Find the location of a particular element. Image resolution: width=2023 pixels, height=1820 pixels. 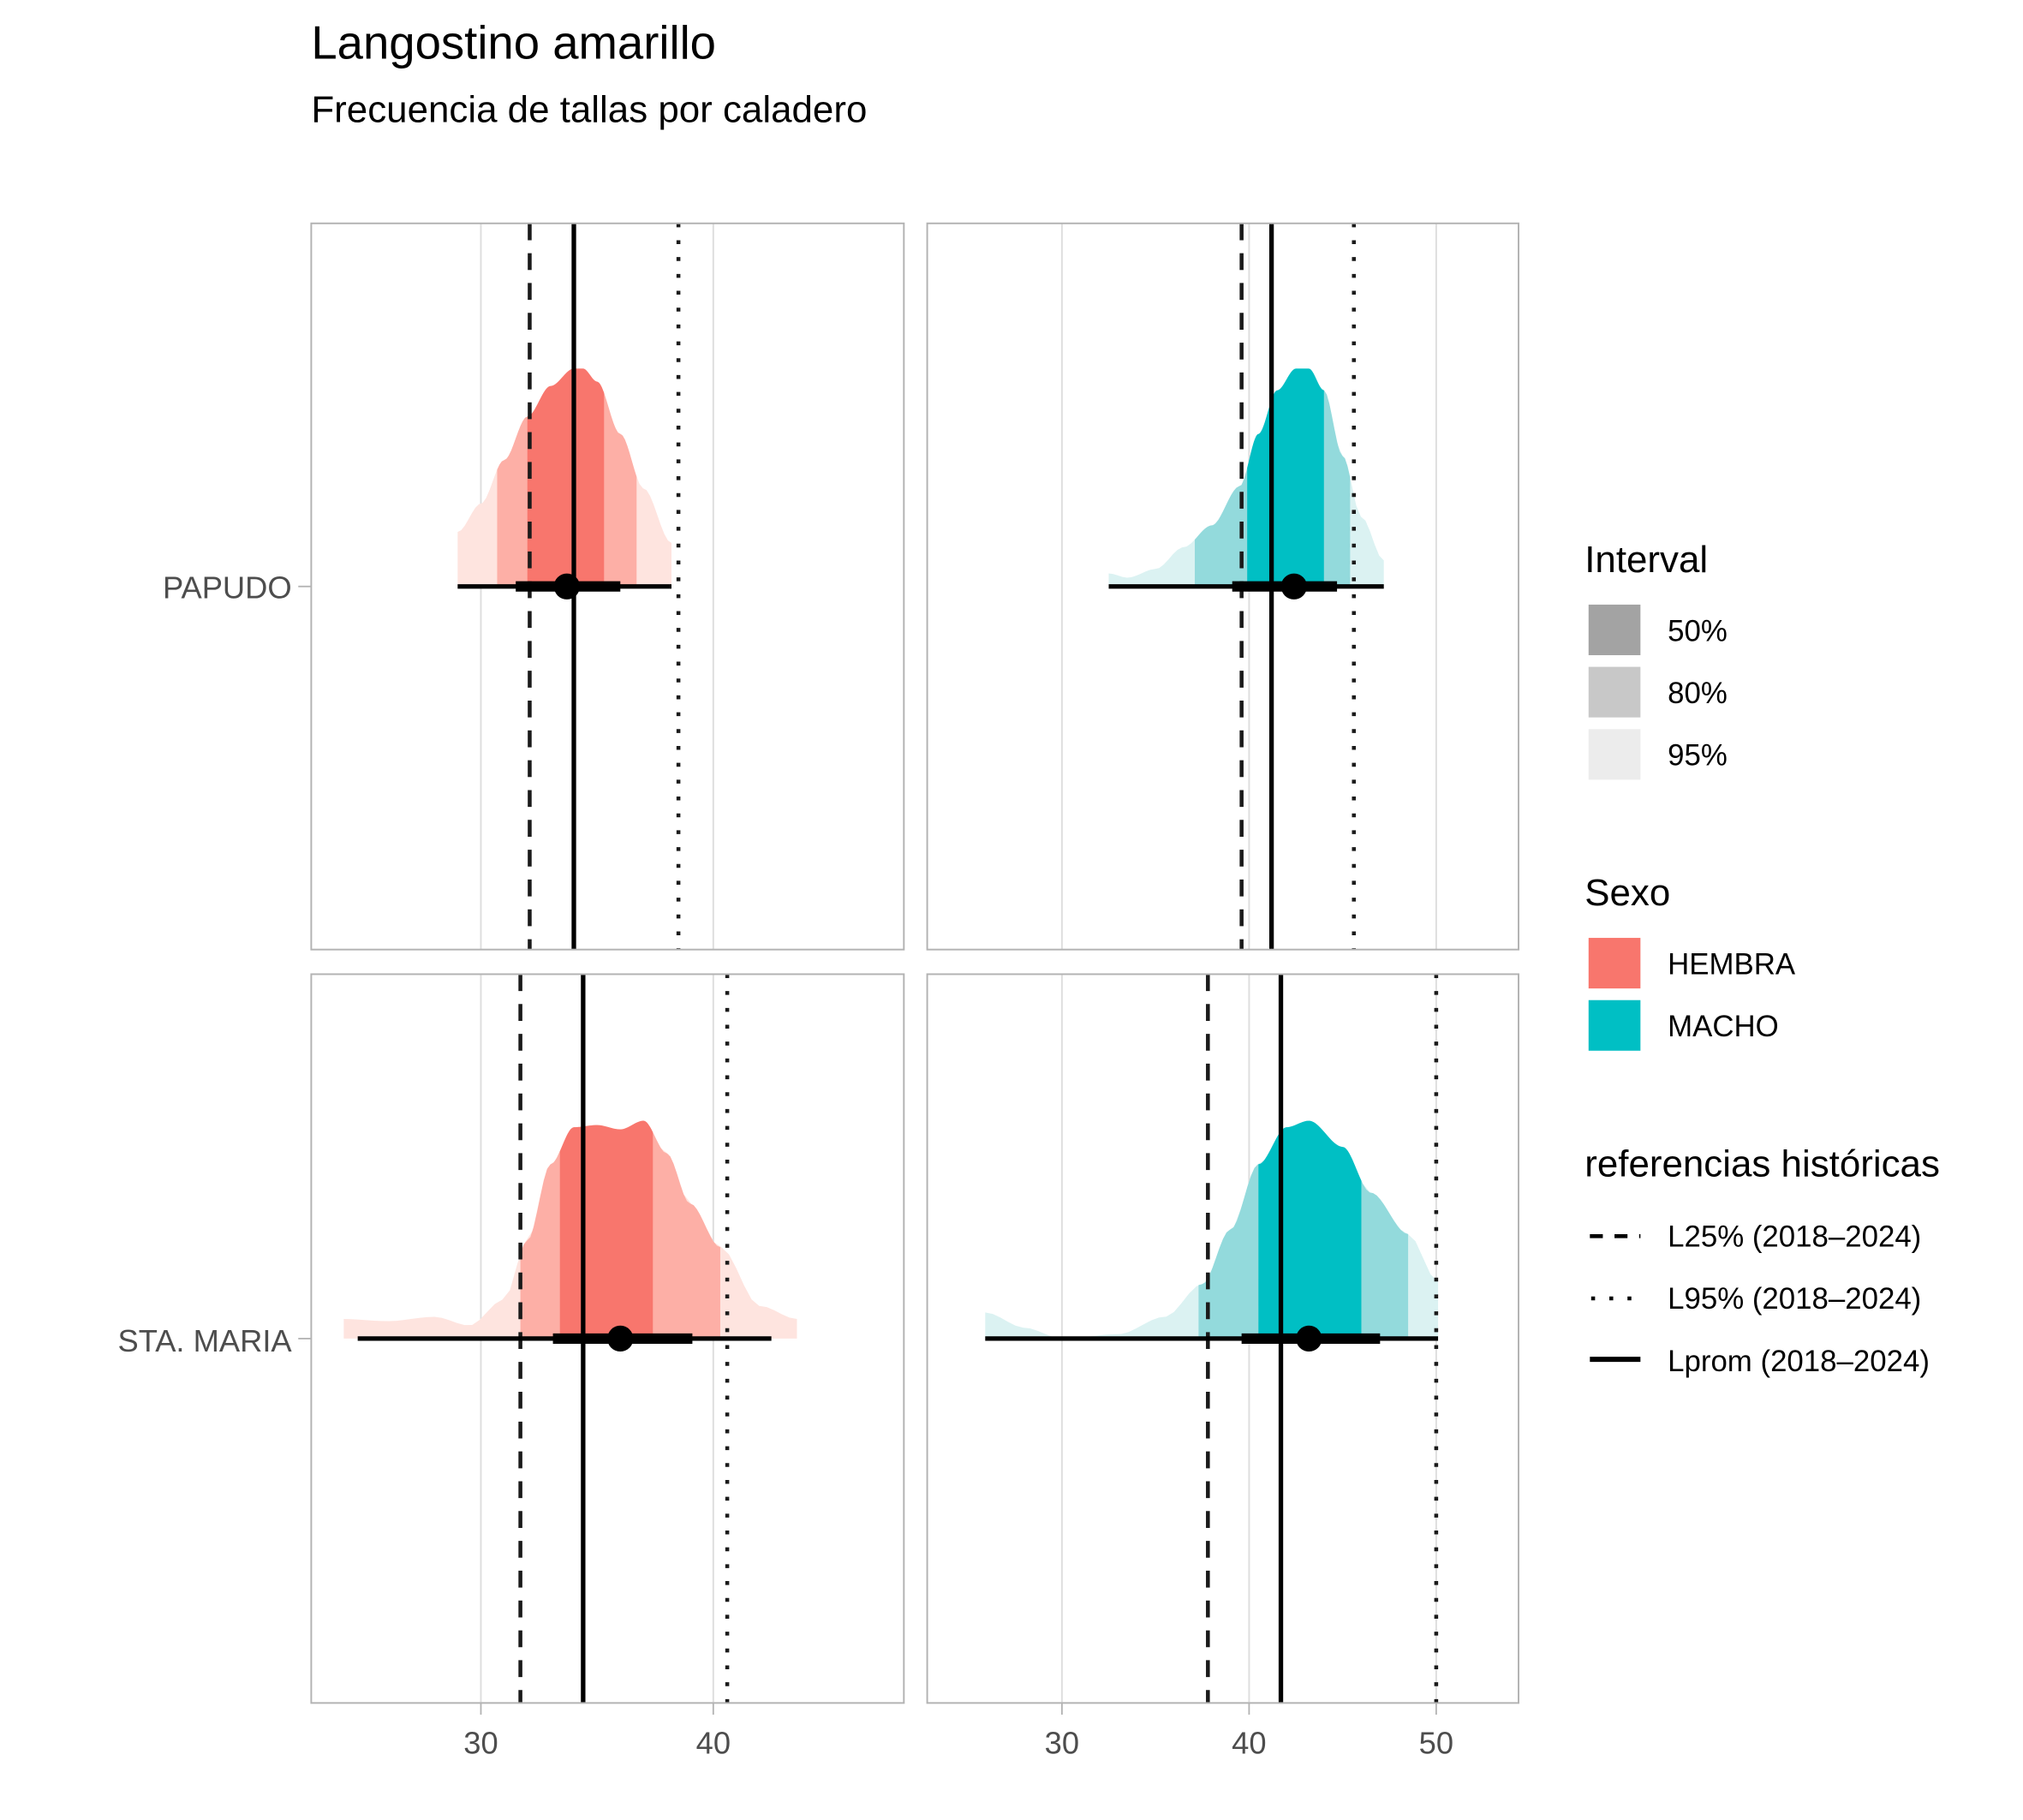

legend-label-95: 95% is located at coordinates (1698, 756).